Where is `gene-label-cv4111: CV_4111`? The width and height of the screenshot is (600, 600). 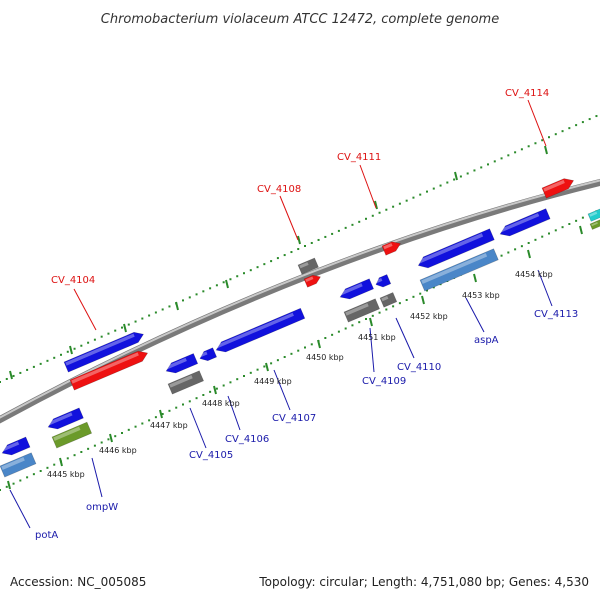 gene-label-cv4111: CV_4111 is located at coordinates (359, 157).